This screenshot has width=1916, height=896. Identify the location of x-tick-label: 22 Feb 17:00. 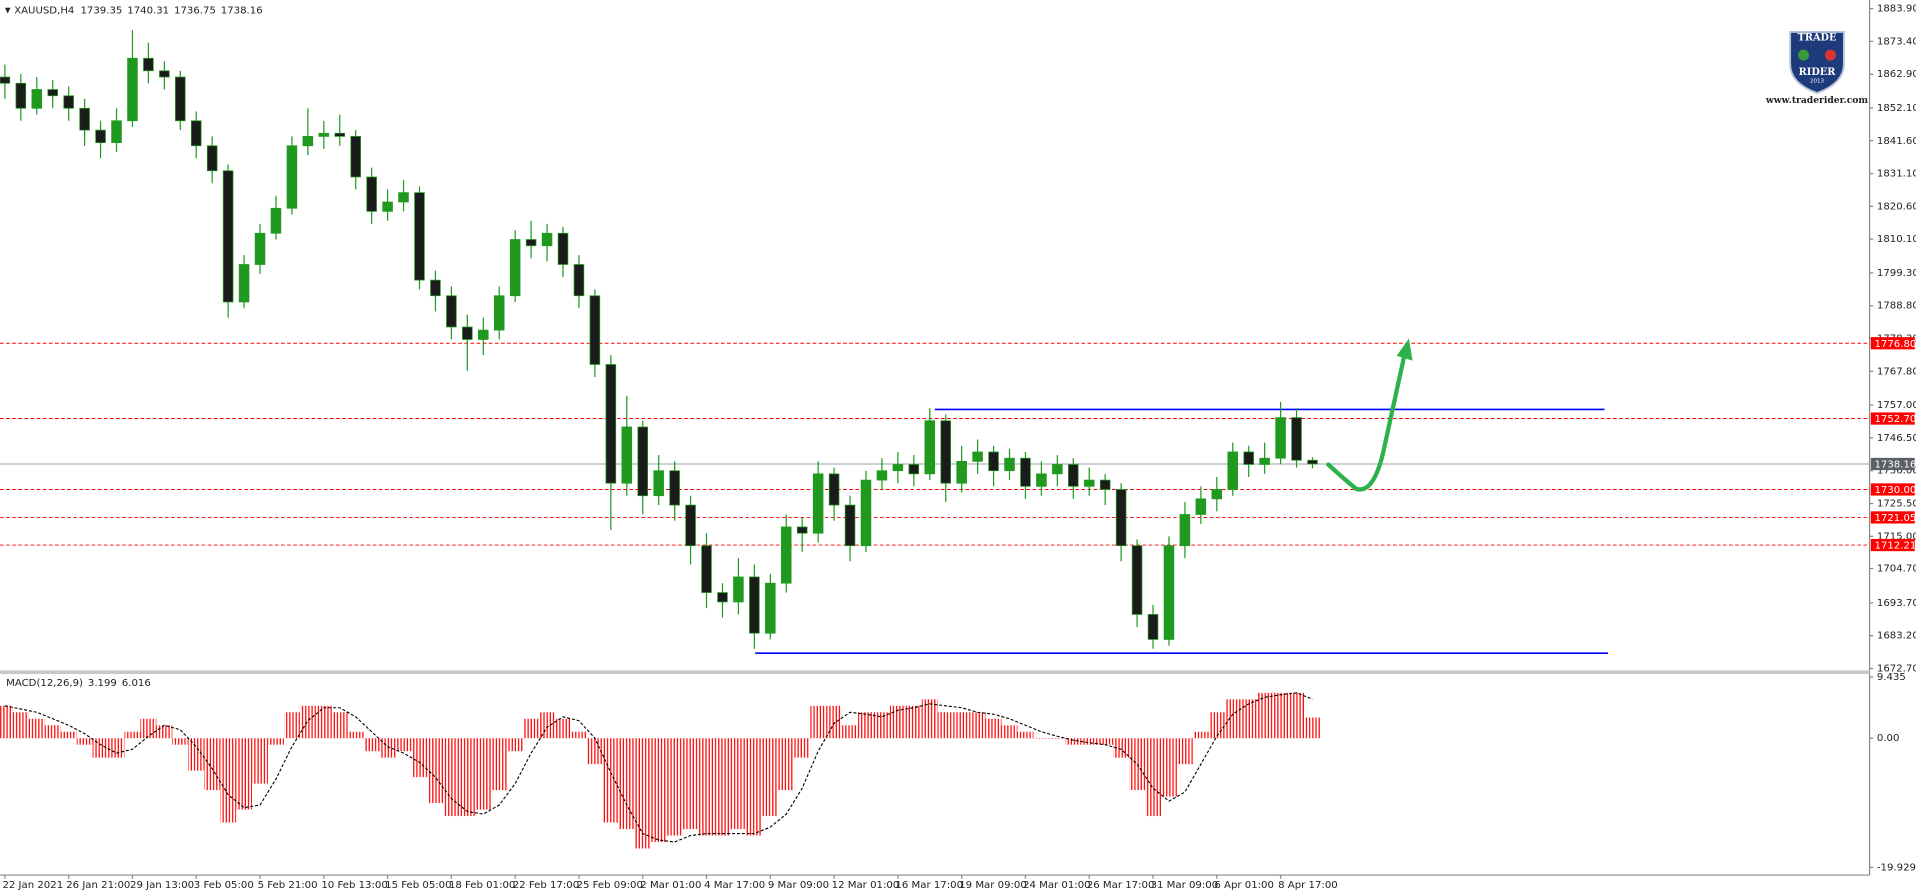
(546, 885).